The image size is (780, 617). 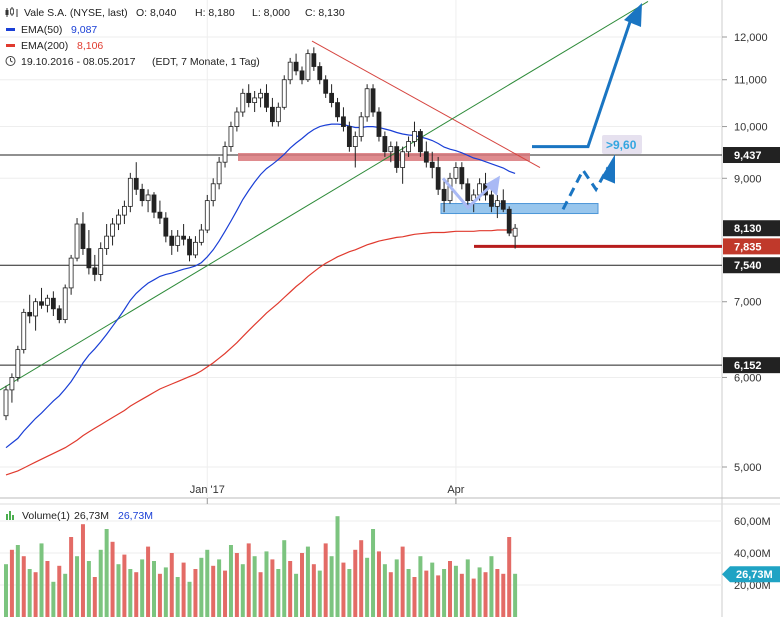 What do you see at coordinates (748, 229) in the screenshot?
I see `price-tag-label: 8,130` at bounding box center [748, 229].